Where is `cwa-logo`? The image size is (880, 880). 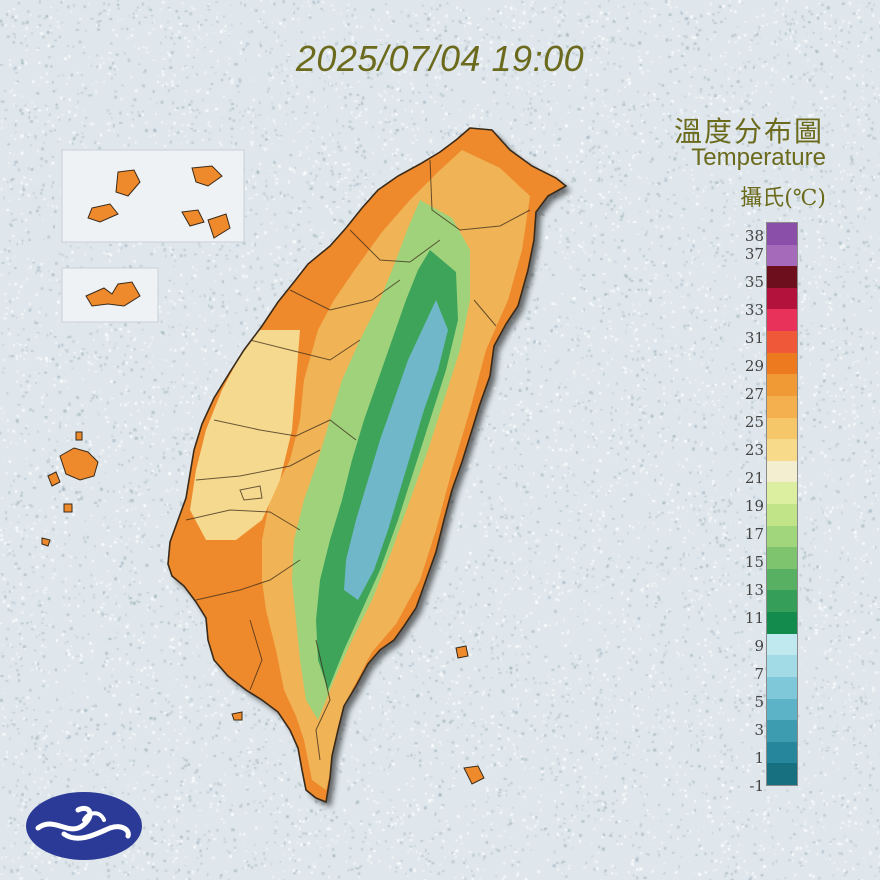 cwa-logo is located at coordinates (84, 826).